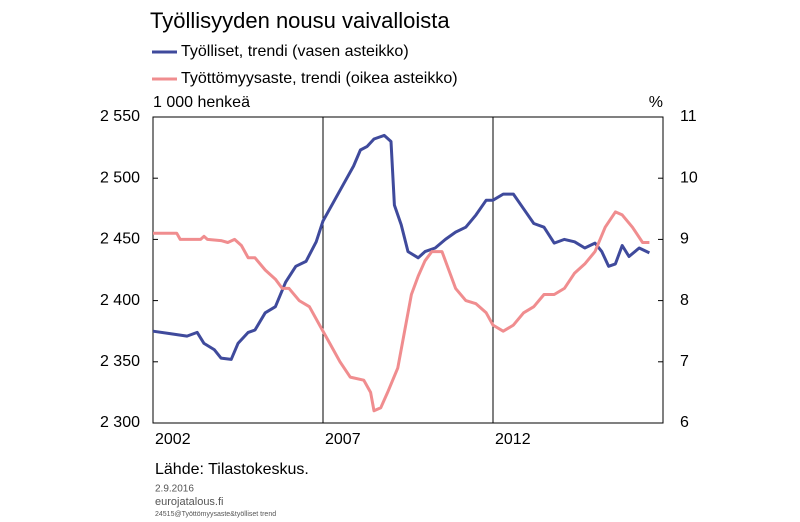 The width and height of the screenshot is (800, 522). I want to click on legend-label: Työttömyysaste, trendi (oikea asteikko), so click(319, 78).